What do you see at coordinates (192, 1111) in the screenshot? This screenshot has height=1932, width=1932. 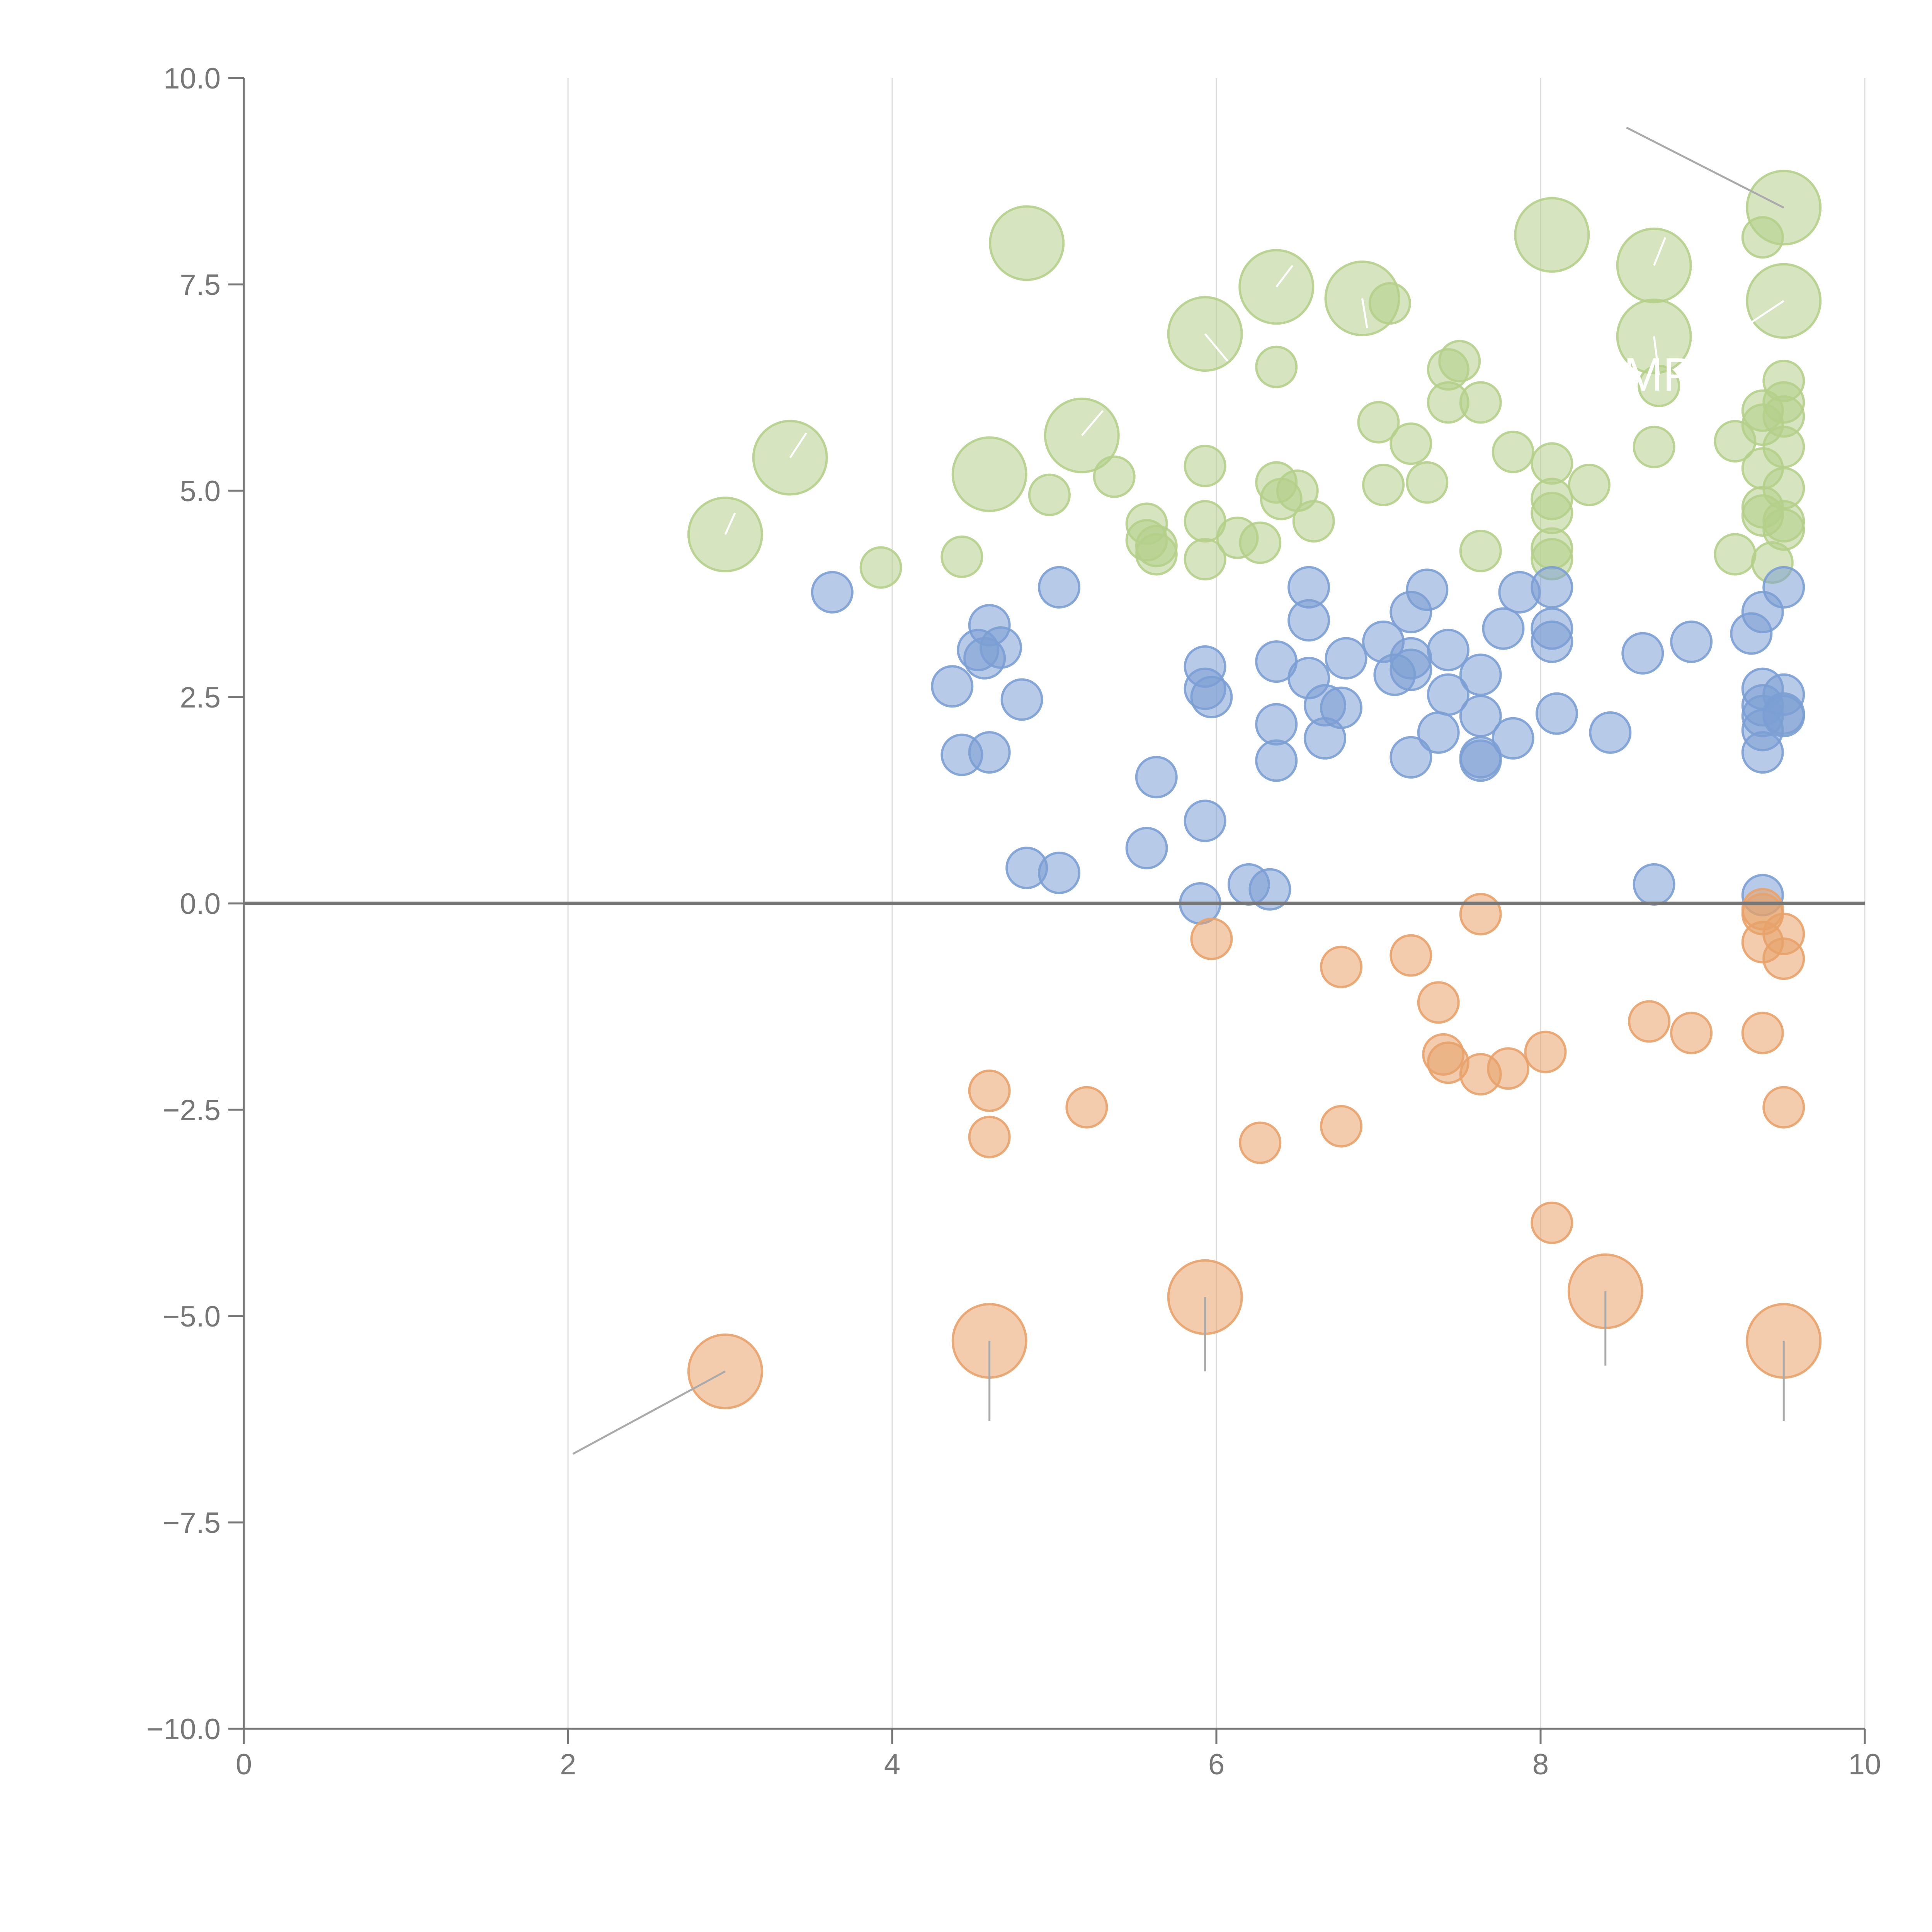 I see `y-tick-label: −2.5` at bounding box center [192, 1111].